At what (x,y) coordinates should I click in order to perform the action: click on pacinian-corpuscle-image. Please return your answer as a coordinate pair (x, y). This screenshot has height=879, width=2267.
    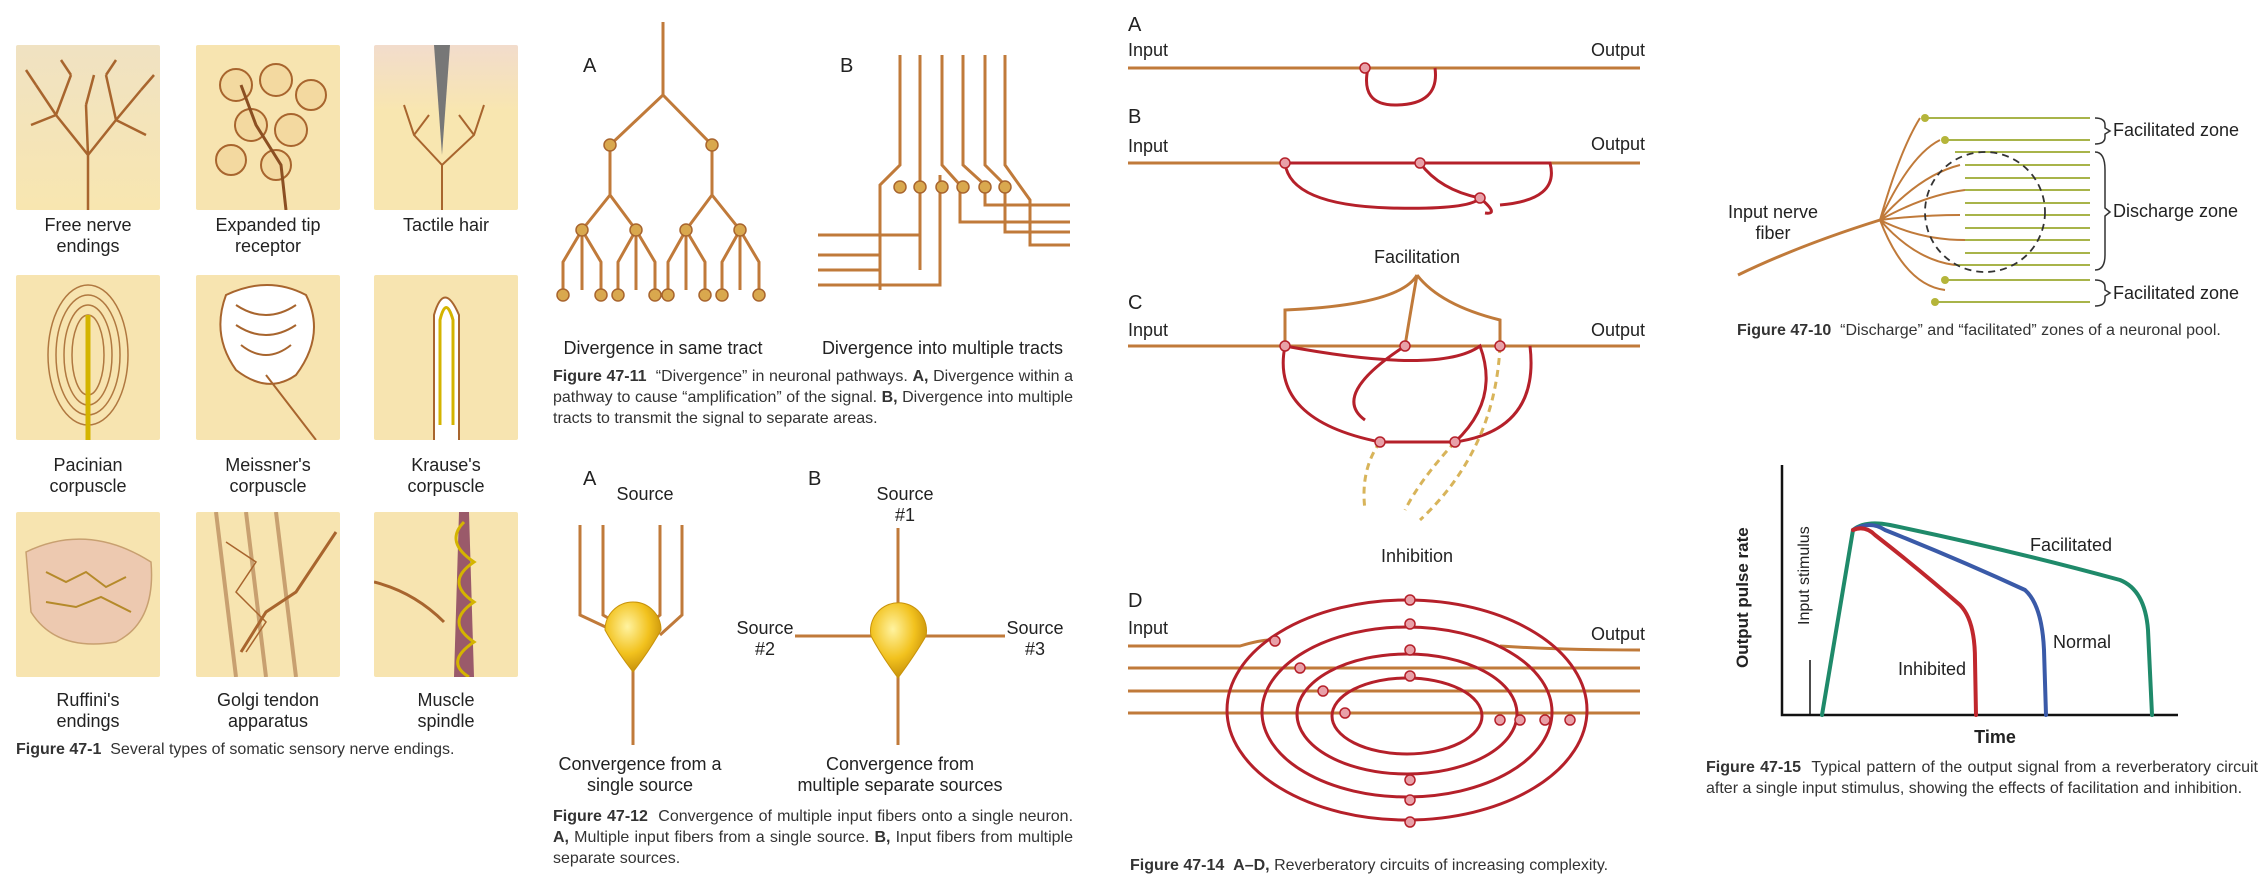
    Looking at the image, I should click on (88, 357).